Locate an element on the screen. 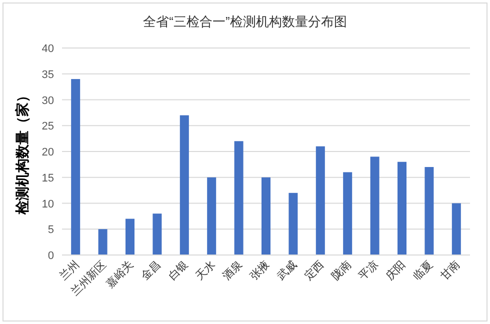  y-tick-label: 5 is located at coordinates (51, 230).